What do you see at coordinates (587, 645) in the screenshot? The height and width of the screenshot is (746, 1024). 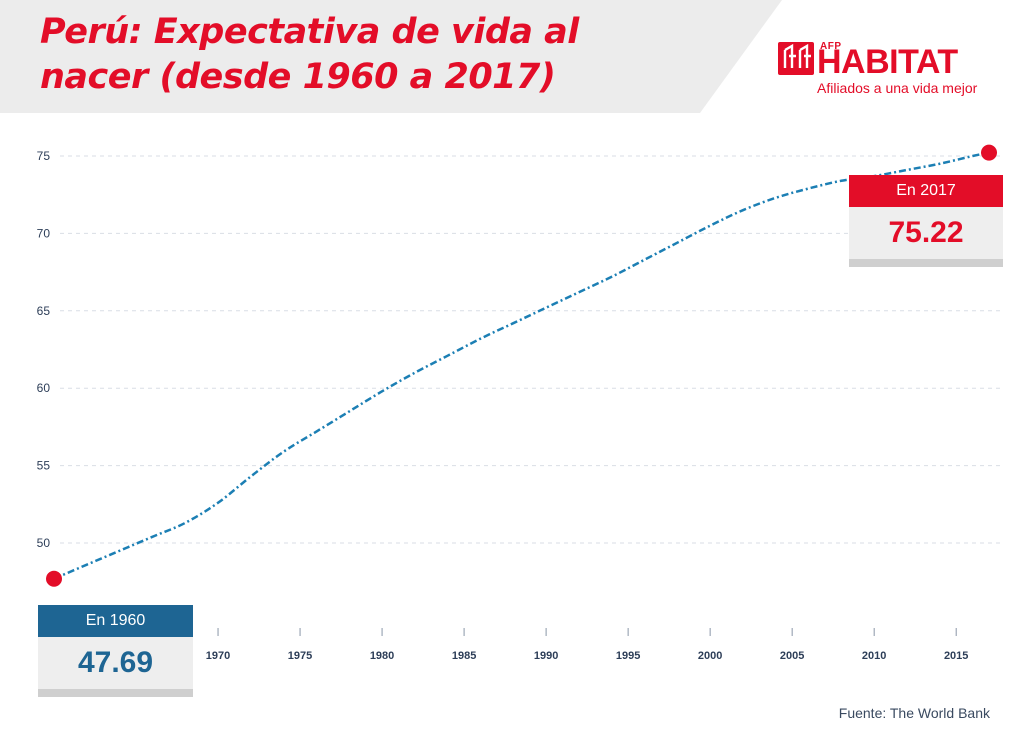 I see `x-axis: 1970 1975 1980 1985 1990 1995 2000 2005 2010 2015` at bounding box center [587, 645].